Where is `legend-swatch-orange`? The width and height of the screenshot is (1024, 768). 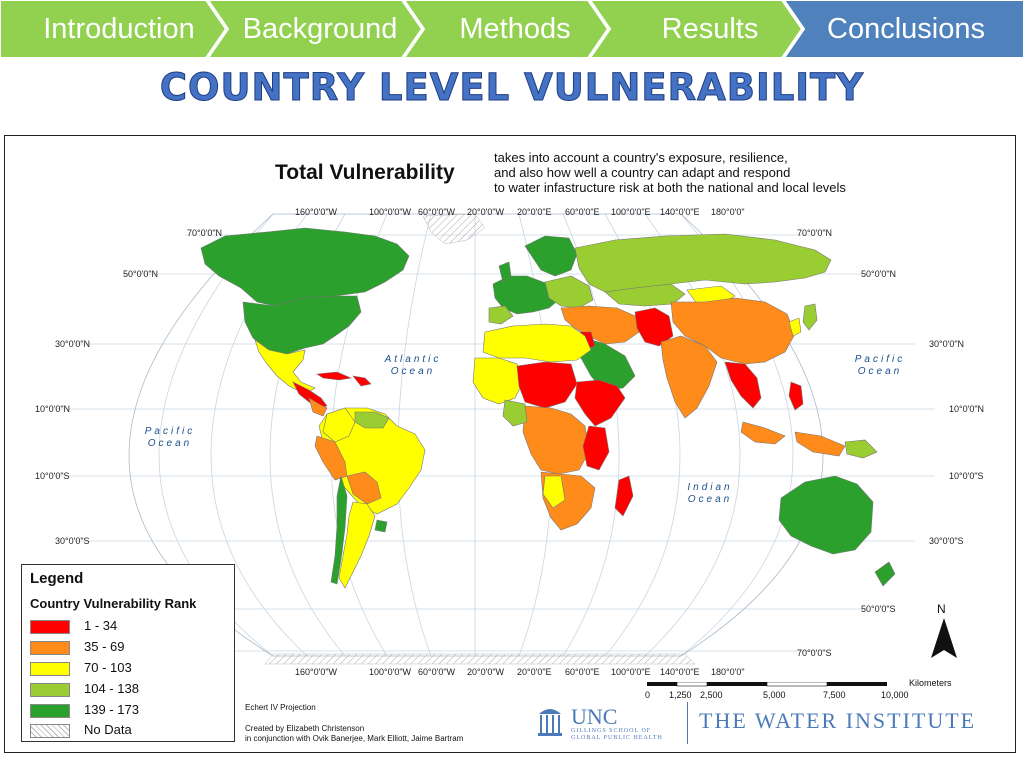
legend-swatch-orange is located at coordinates (50, 648).